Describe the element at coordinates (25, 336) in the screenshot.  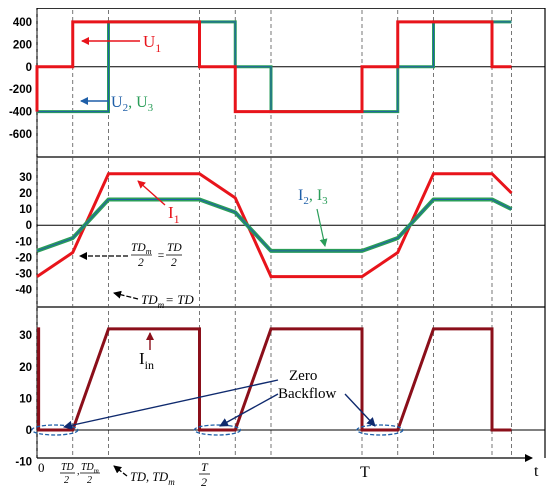
I see `y-tick-p3-0: 30` at that location.